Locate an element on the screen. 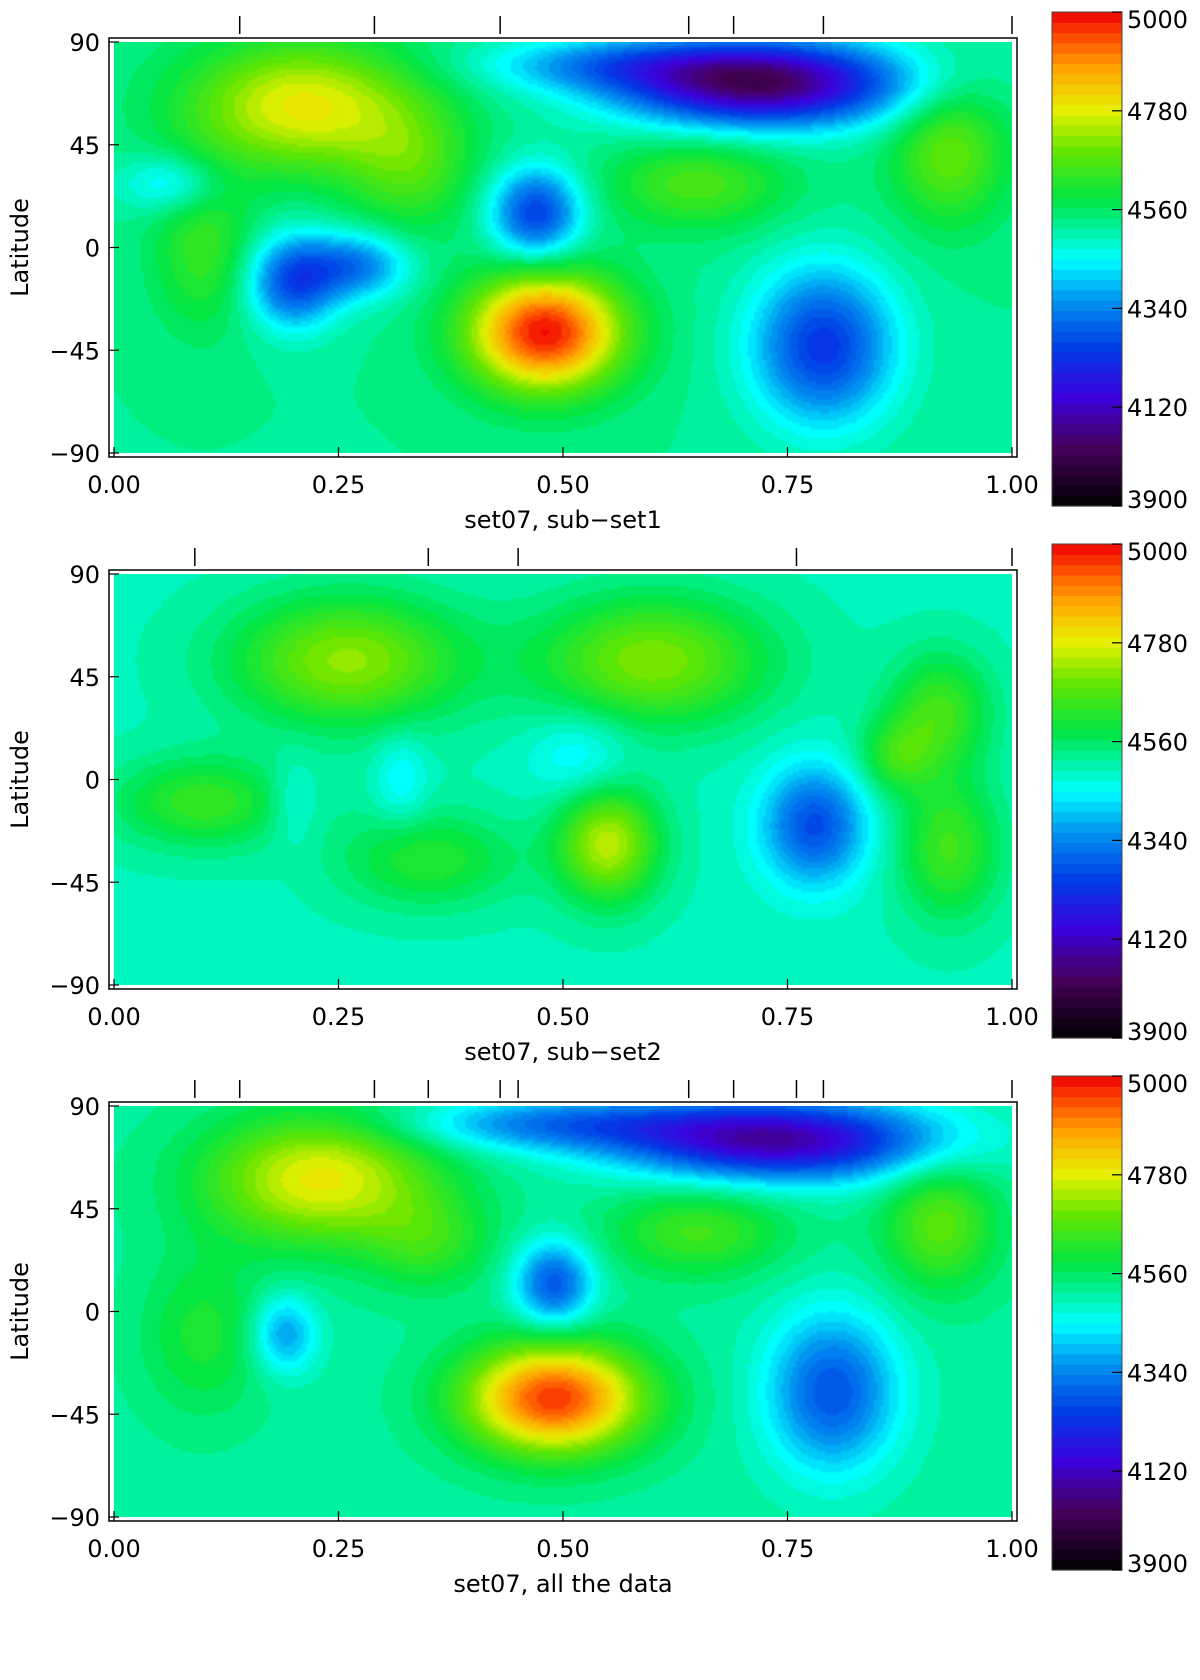 This screenshot has width=1200, height=1680. y-tick-label: 90 is located at coordinates (84, 43).